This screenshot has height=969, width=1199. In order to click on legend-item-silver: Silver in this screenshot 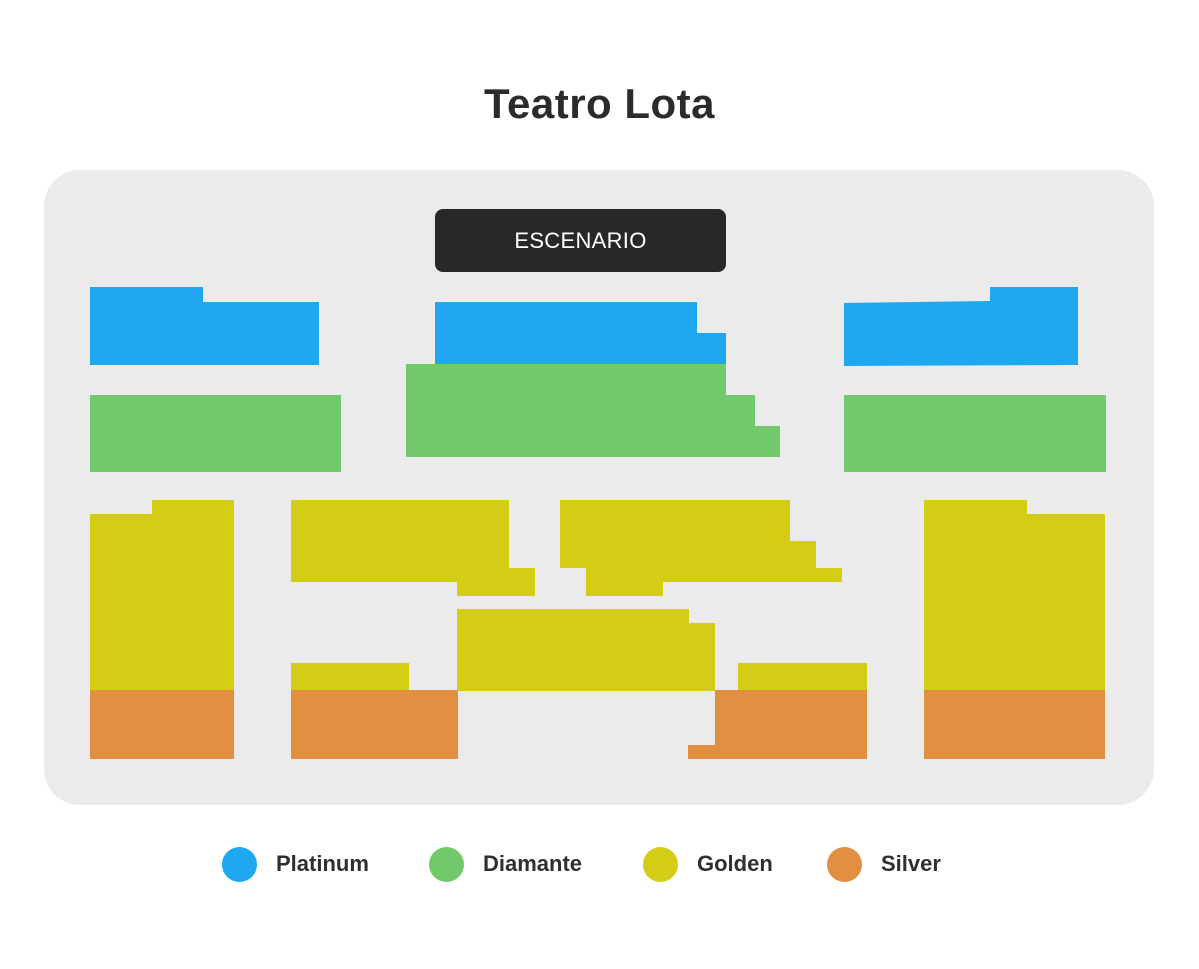, I will do `click(884, 864)`.